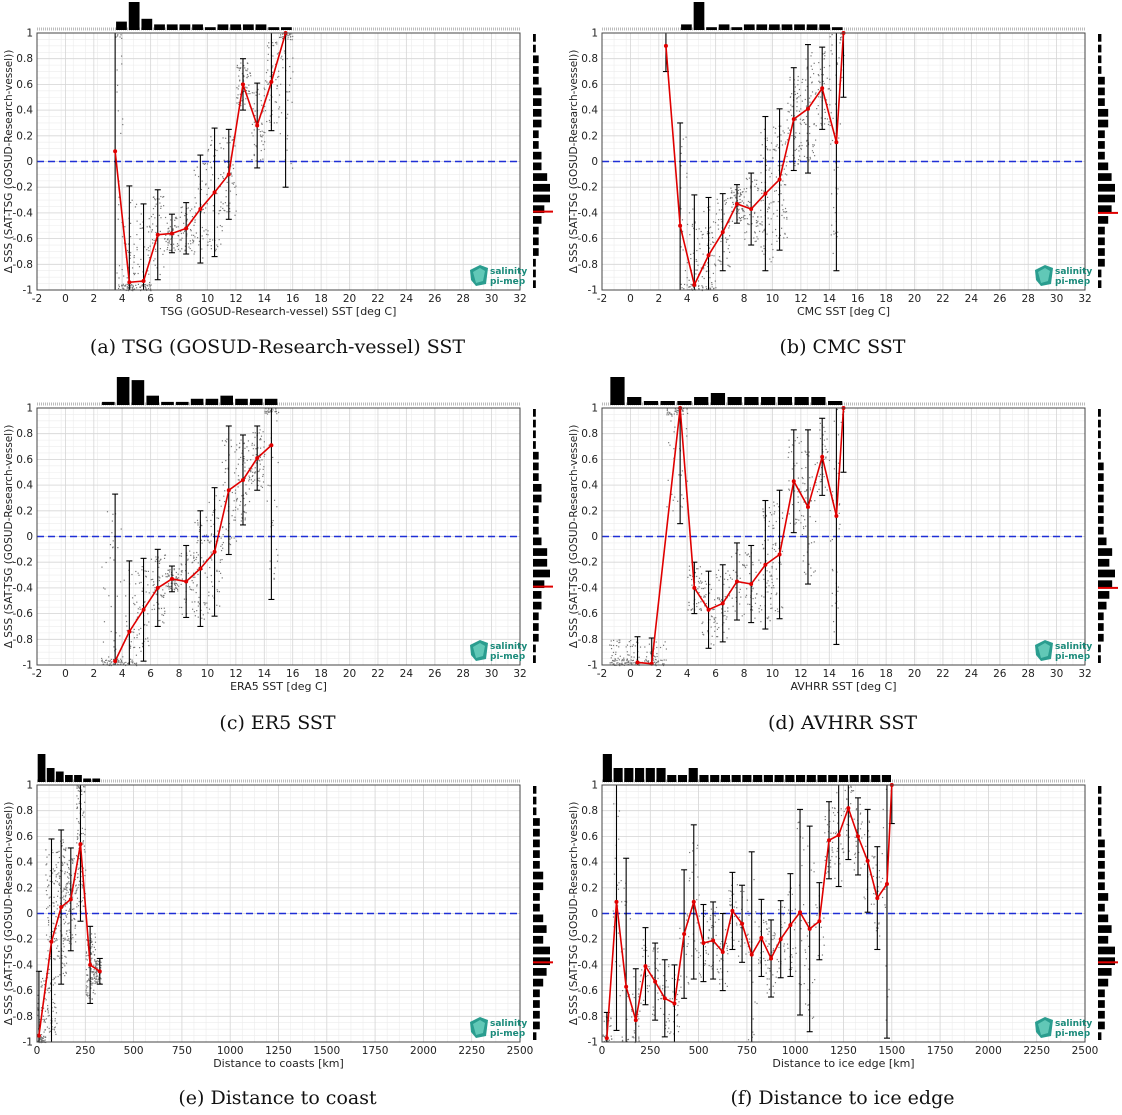  What do you see at coordinates (435, 674) in the screenshot?
I see `x-tick-label: 26` at bounding box center [435, 674].